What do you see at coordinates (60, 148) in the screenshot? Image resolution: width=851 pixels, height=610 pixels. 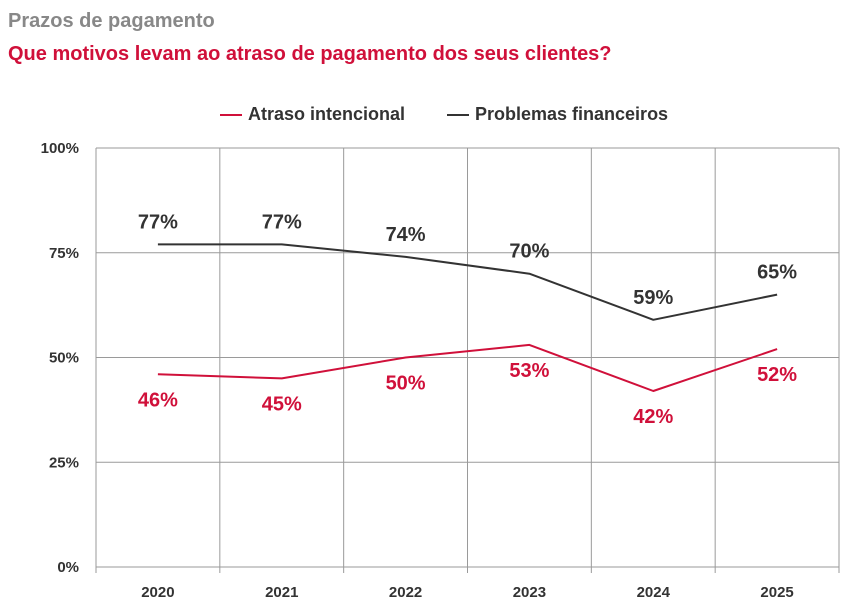 I see `y-tick-label: 100%` at bounding box center [60, 148].